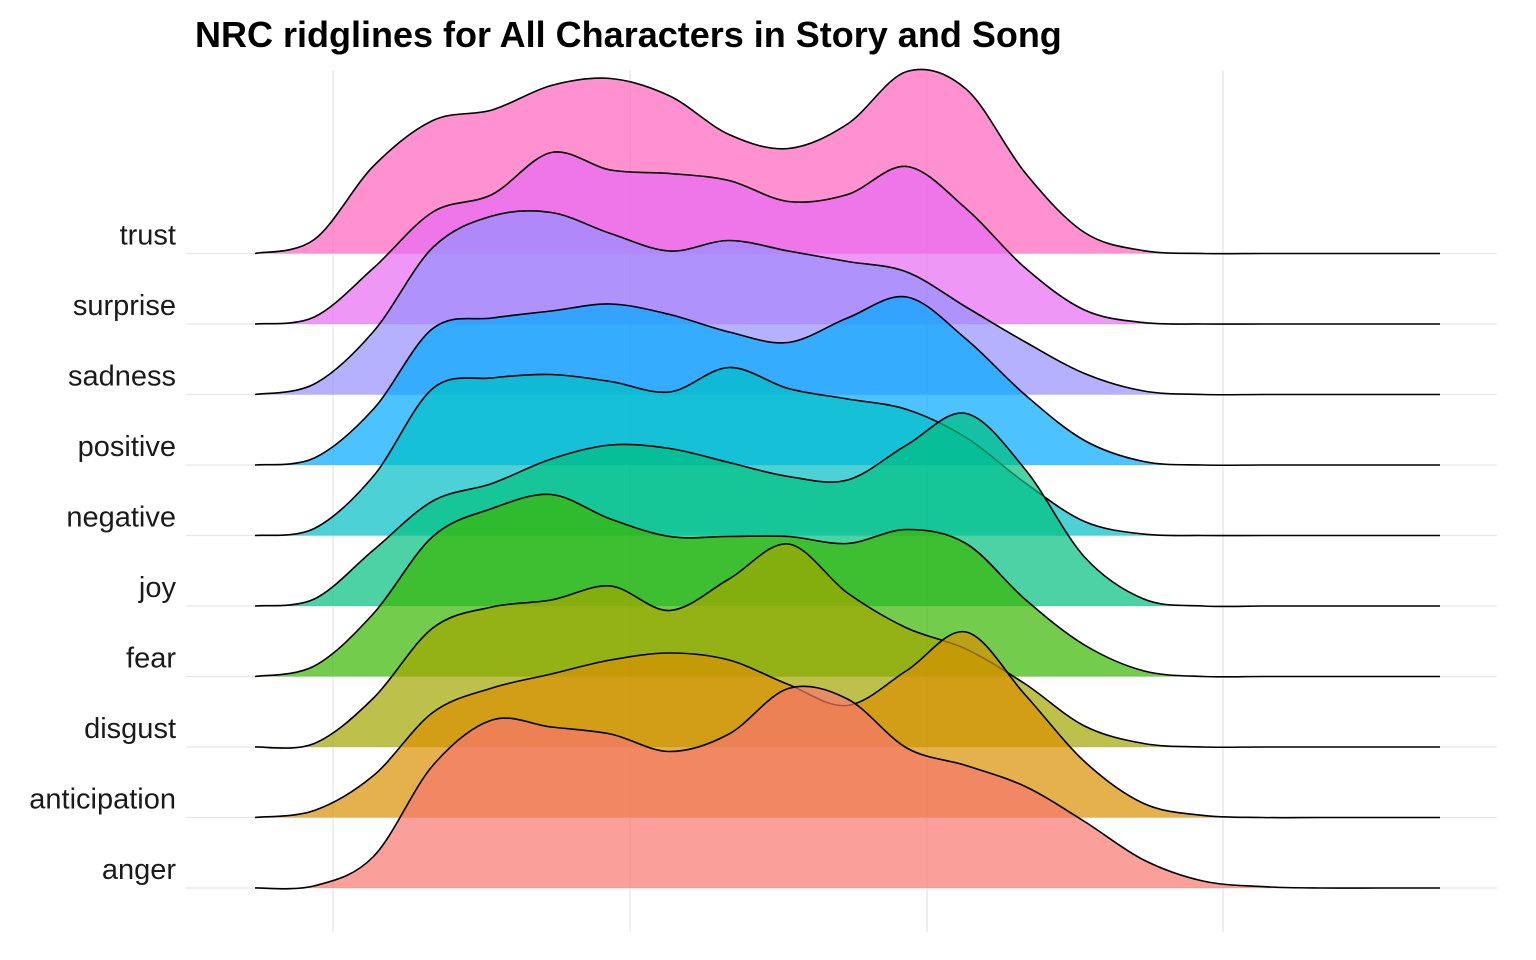  What do you see at coordinates (847, 238) in the screenshot?
I see `ridge-line-surprise` at bounding box center [847, 238].